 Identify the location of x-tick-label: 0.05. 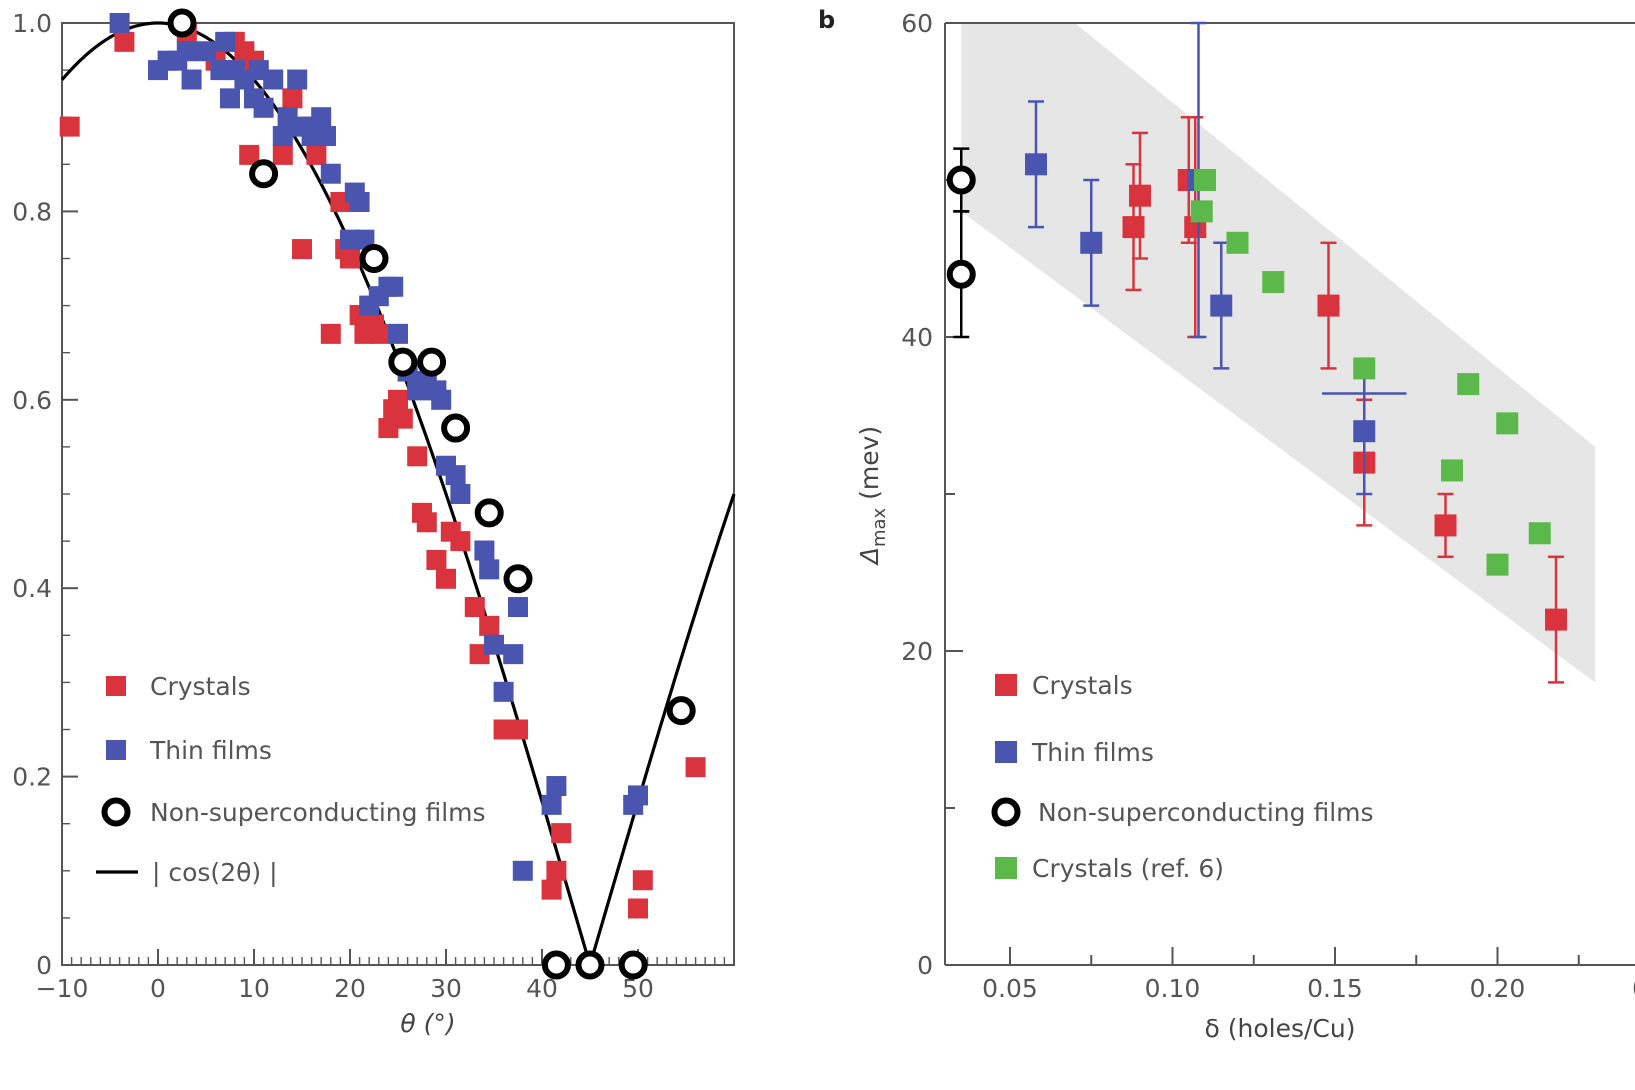
(1010, 988).